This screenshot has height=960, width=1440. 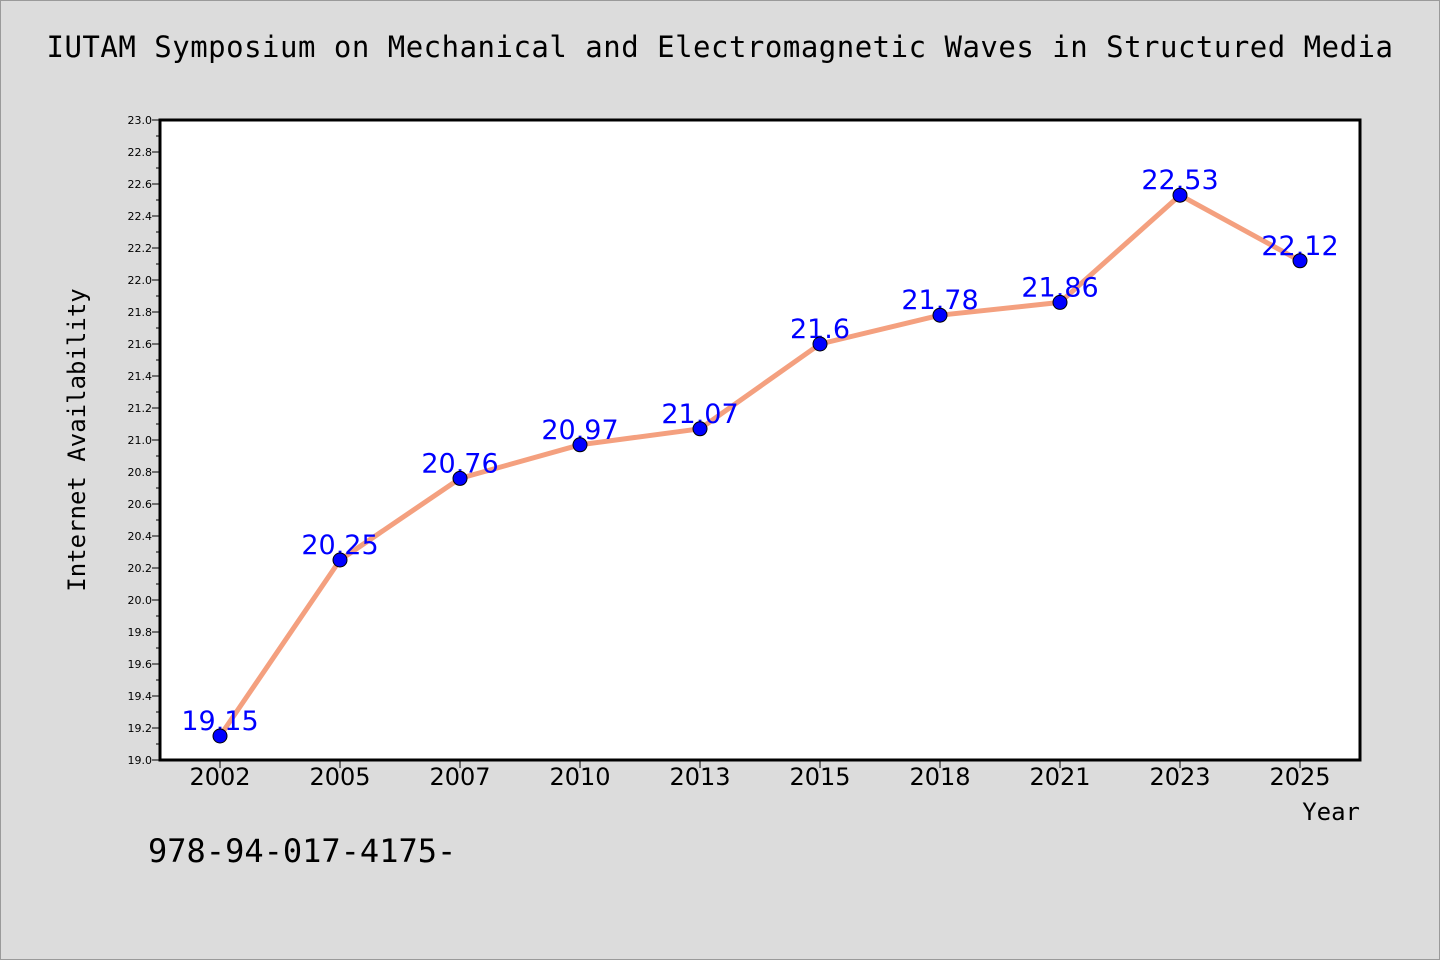 I want to click on x-tick-label: 2002, so click(x=219, y=777).